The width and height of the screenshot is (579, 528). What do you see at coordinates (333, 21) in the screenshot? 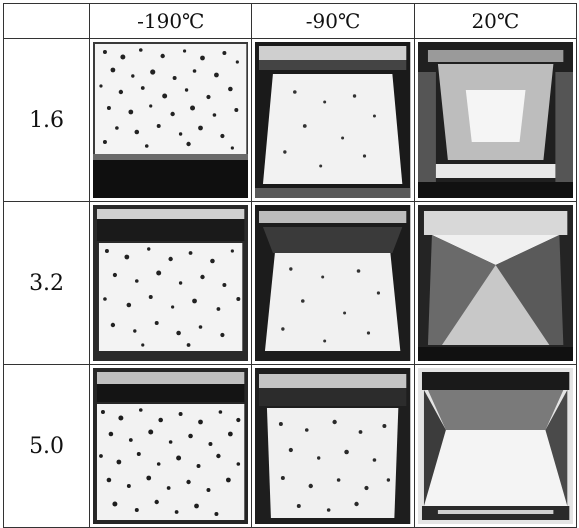
I see `column-header-minus-90: -90℃` at bounding box center [333, 21].